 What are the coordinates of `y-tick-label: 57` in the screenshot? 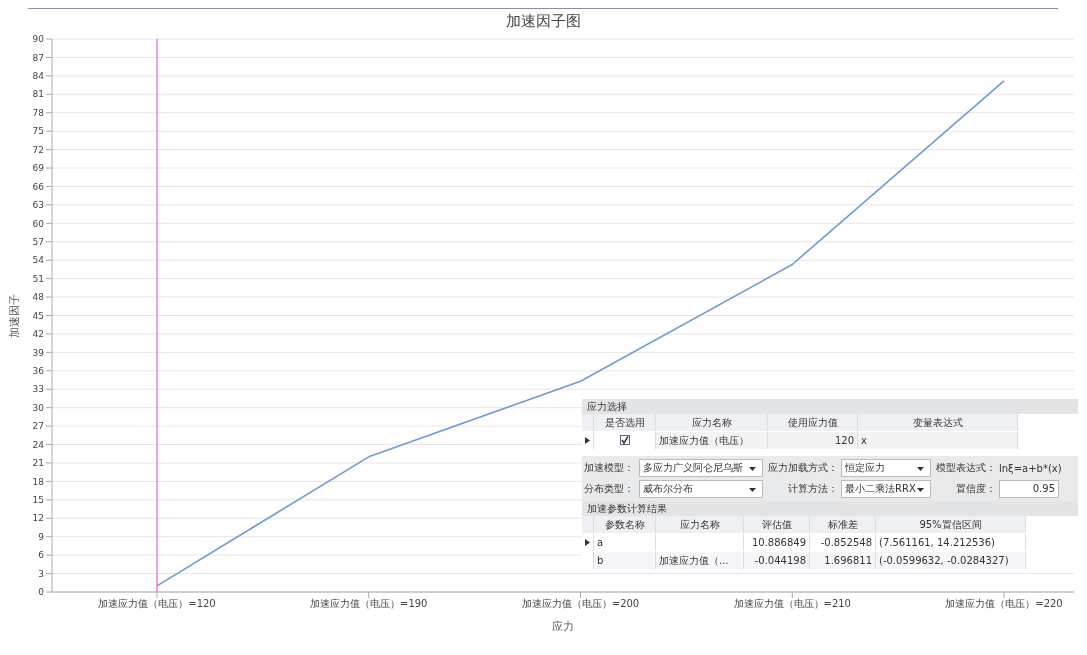 It's located at (38, 241).